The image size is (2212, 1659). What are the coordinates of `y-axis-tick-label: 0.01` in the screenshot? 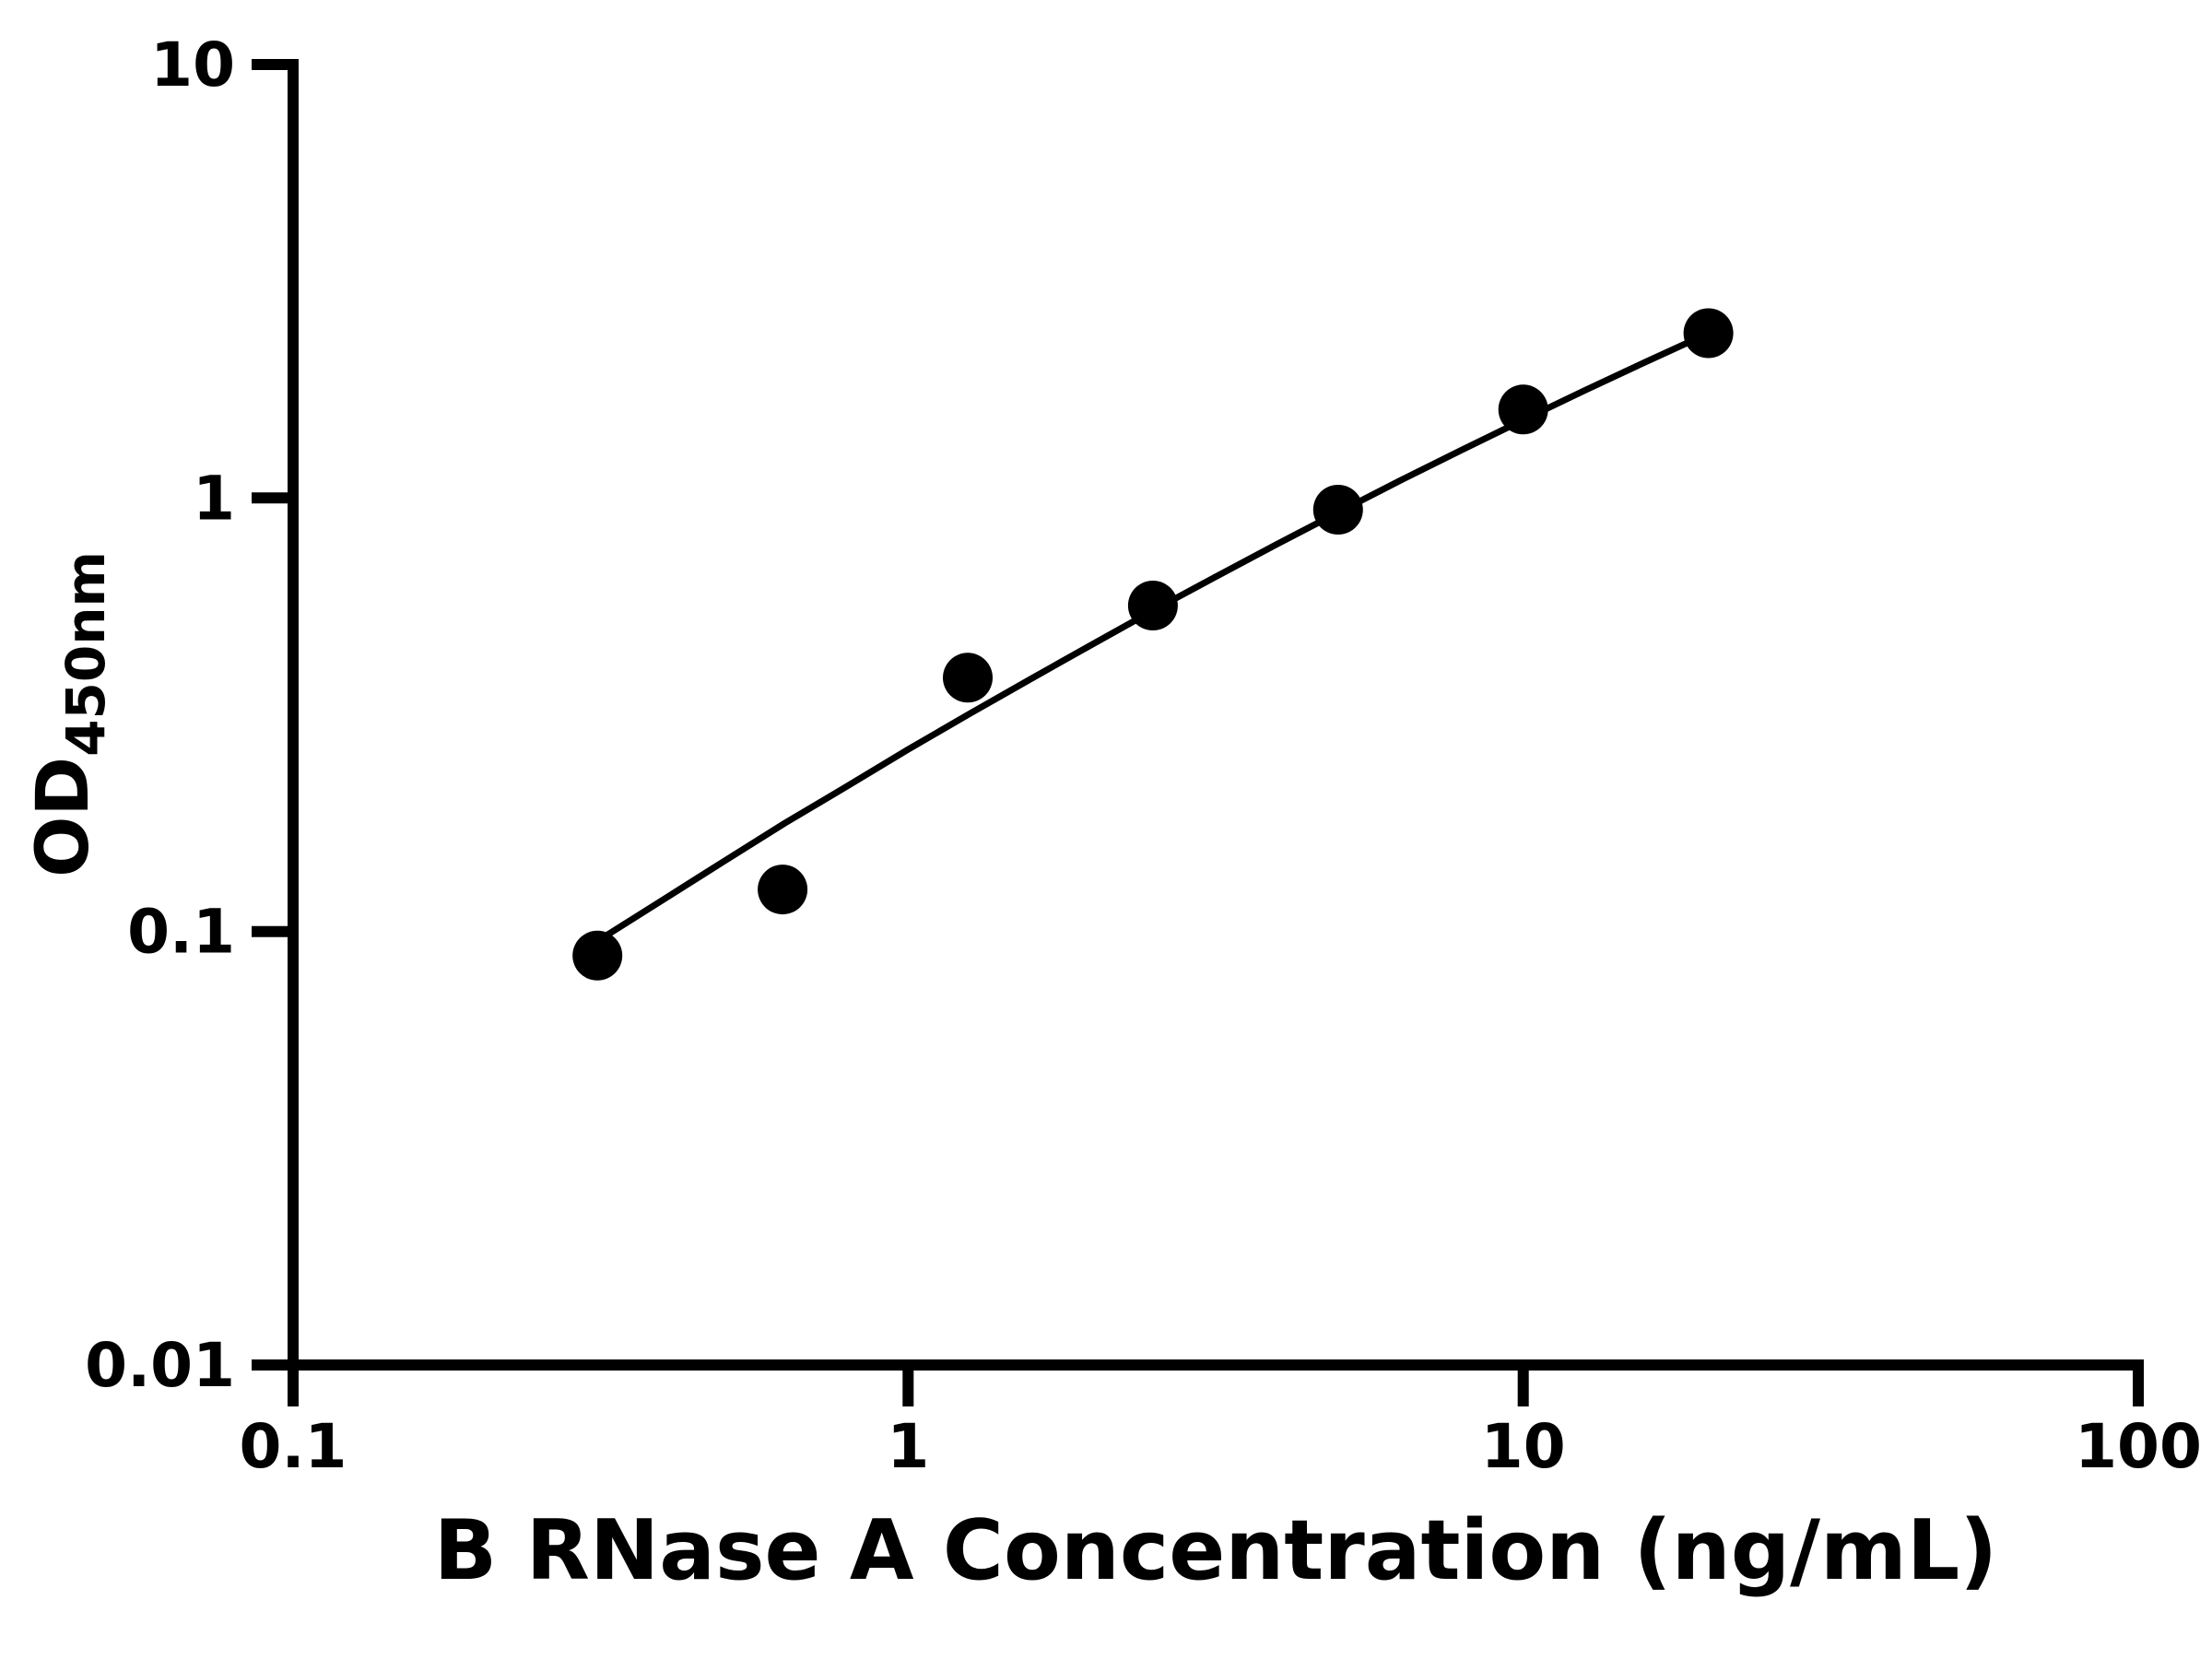 It's located at (160, 1365).